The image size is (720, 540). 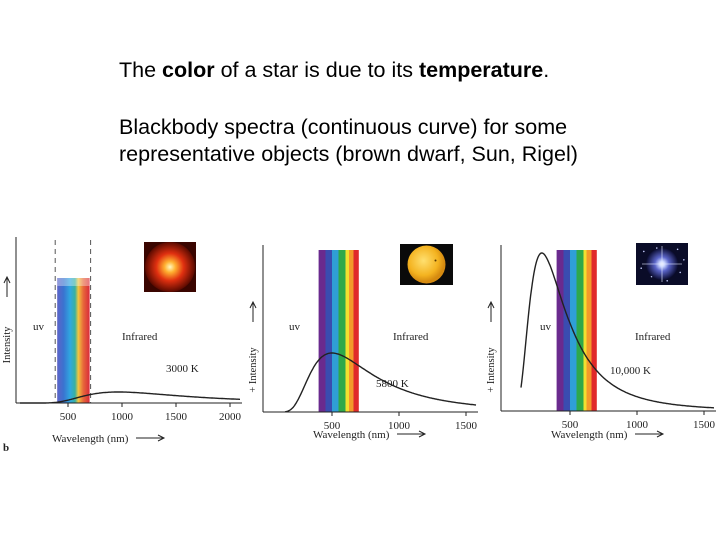 What do you see at coordinates (6, 448) in the screenshot?
I see `panel-label: b` at bounding box center [6, 448].